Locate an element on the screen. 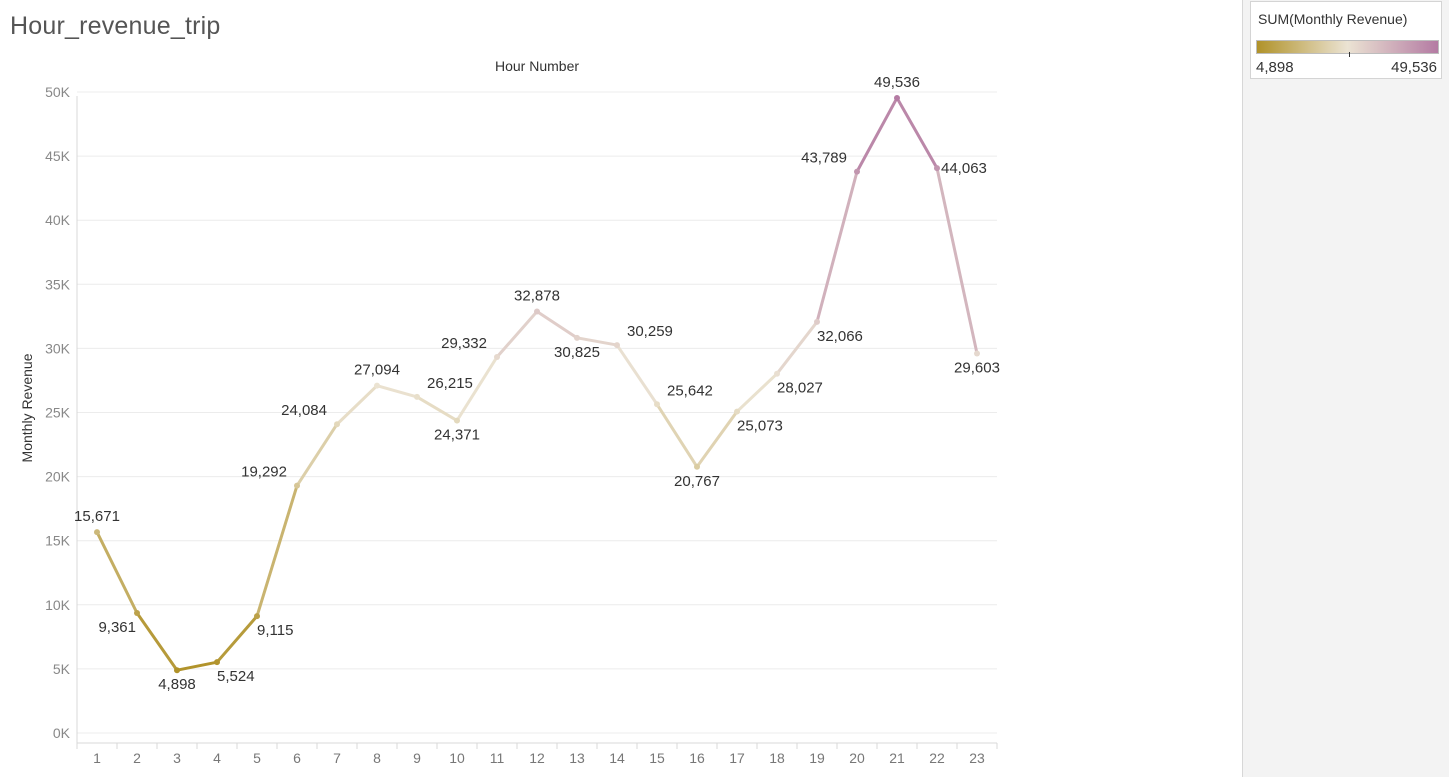  right-panel: SUM(Monthly Revenue) 4,898 49,536 is located at coordinates (1345, 388).